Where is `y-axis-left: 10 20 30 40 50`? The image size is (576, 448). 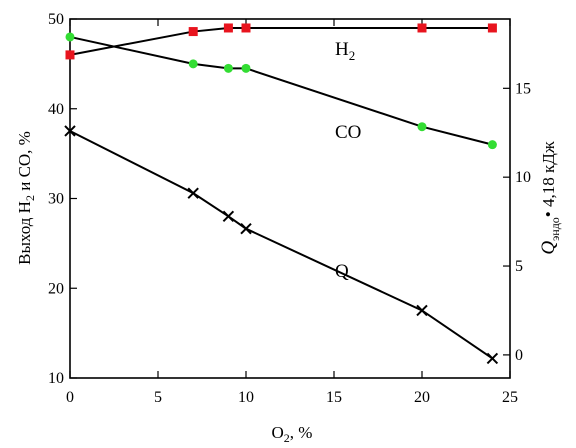 y-axis-left: 10 20 30 40 50 is located at coordinates (62, 199).